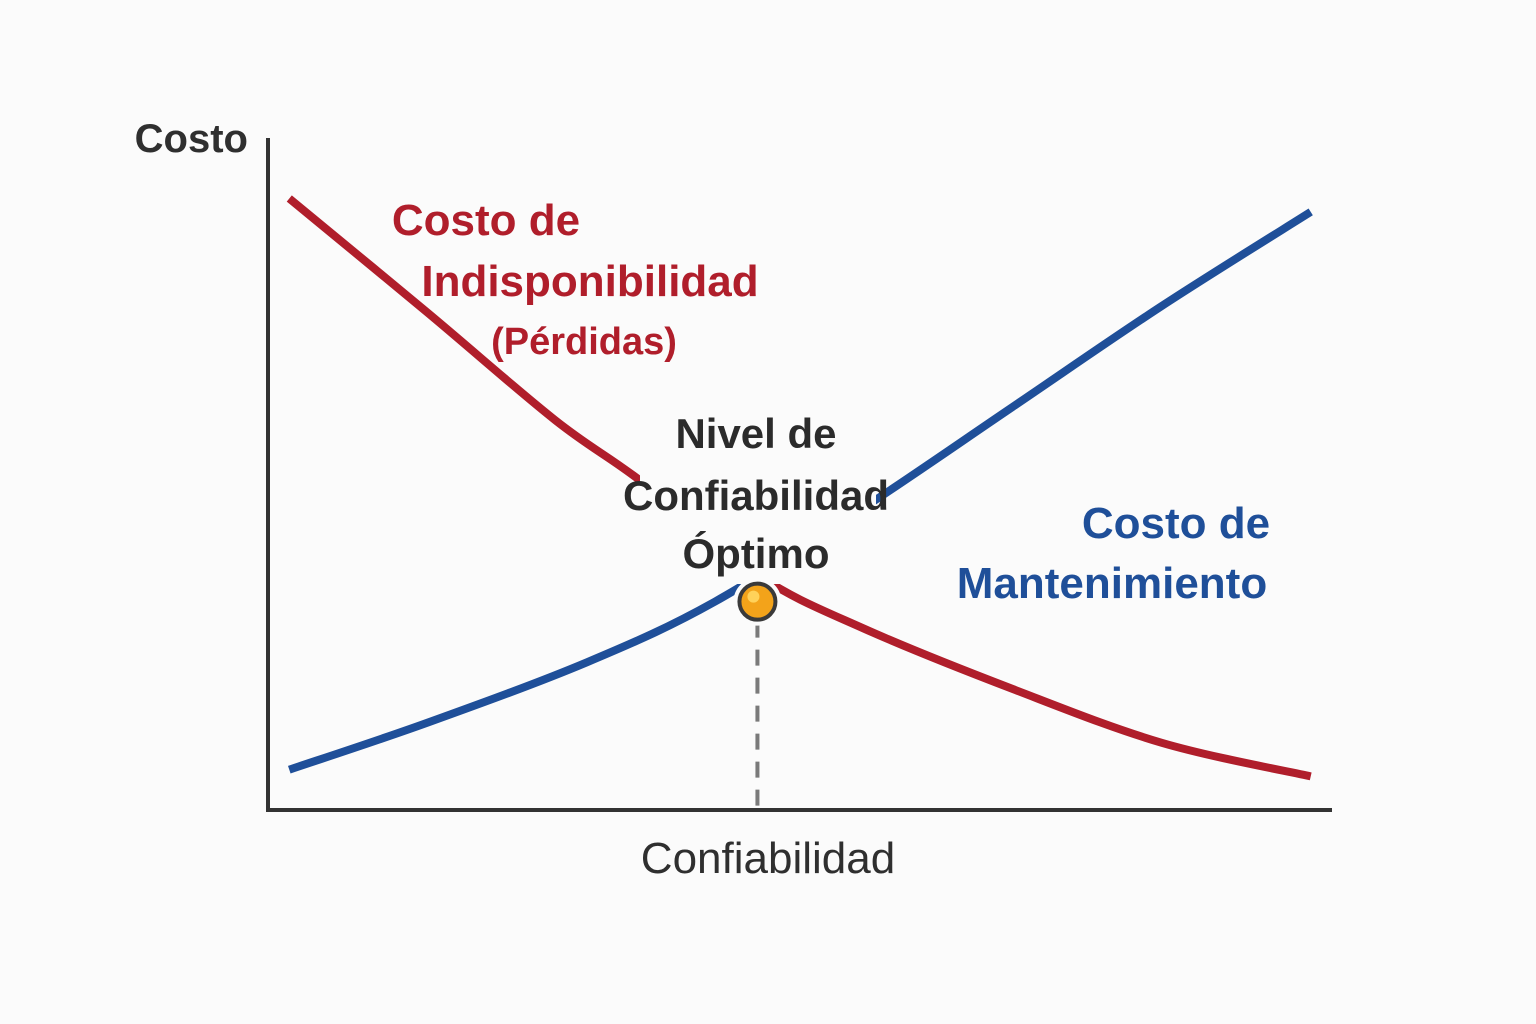 Image resolution: width=1536 pixels, height=1024 pixels. What do you see at coordinates (757, 693) in the screenshot?
I see `optimum-marker-group` at bounding box center [757, 693].